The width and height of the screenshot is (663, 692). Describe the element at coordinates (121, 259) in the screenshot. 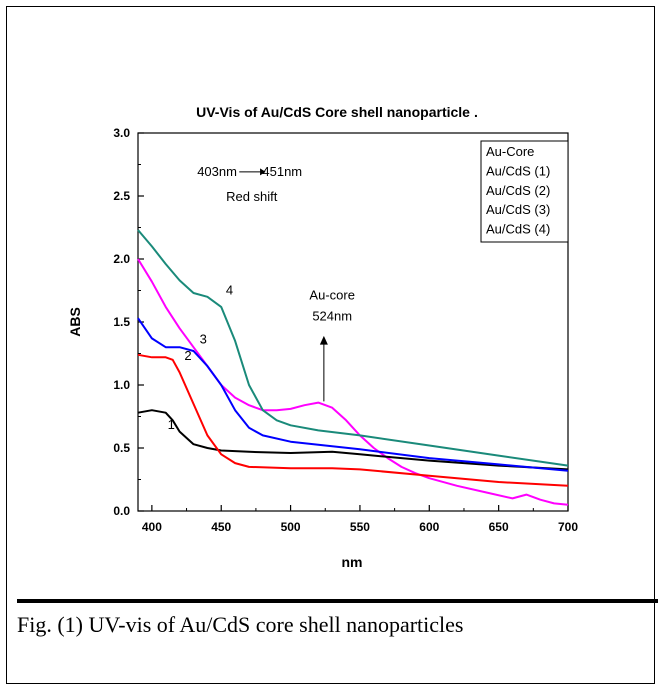

I see `y-tick-label: 2.0` at that location.